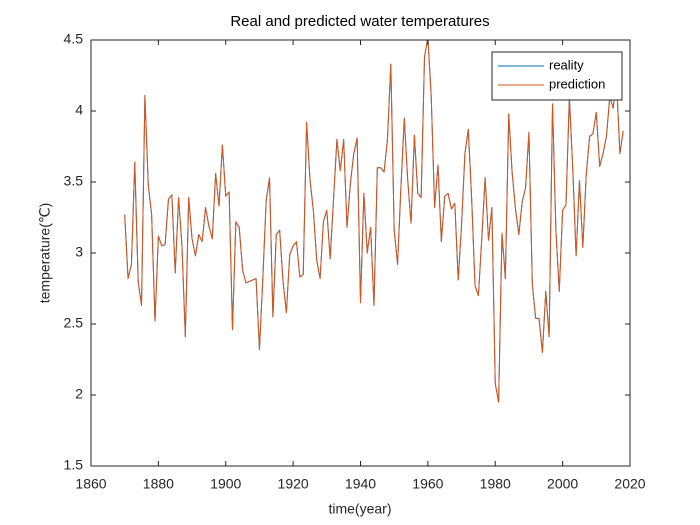 The height and width of the screenshot is (525, 700). Describe the element at coordinates (158, 484) in the screenshot. I see `x-tick-label: 1880` at that location.